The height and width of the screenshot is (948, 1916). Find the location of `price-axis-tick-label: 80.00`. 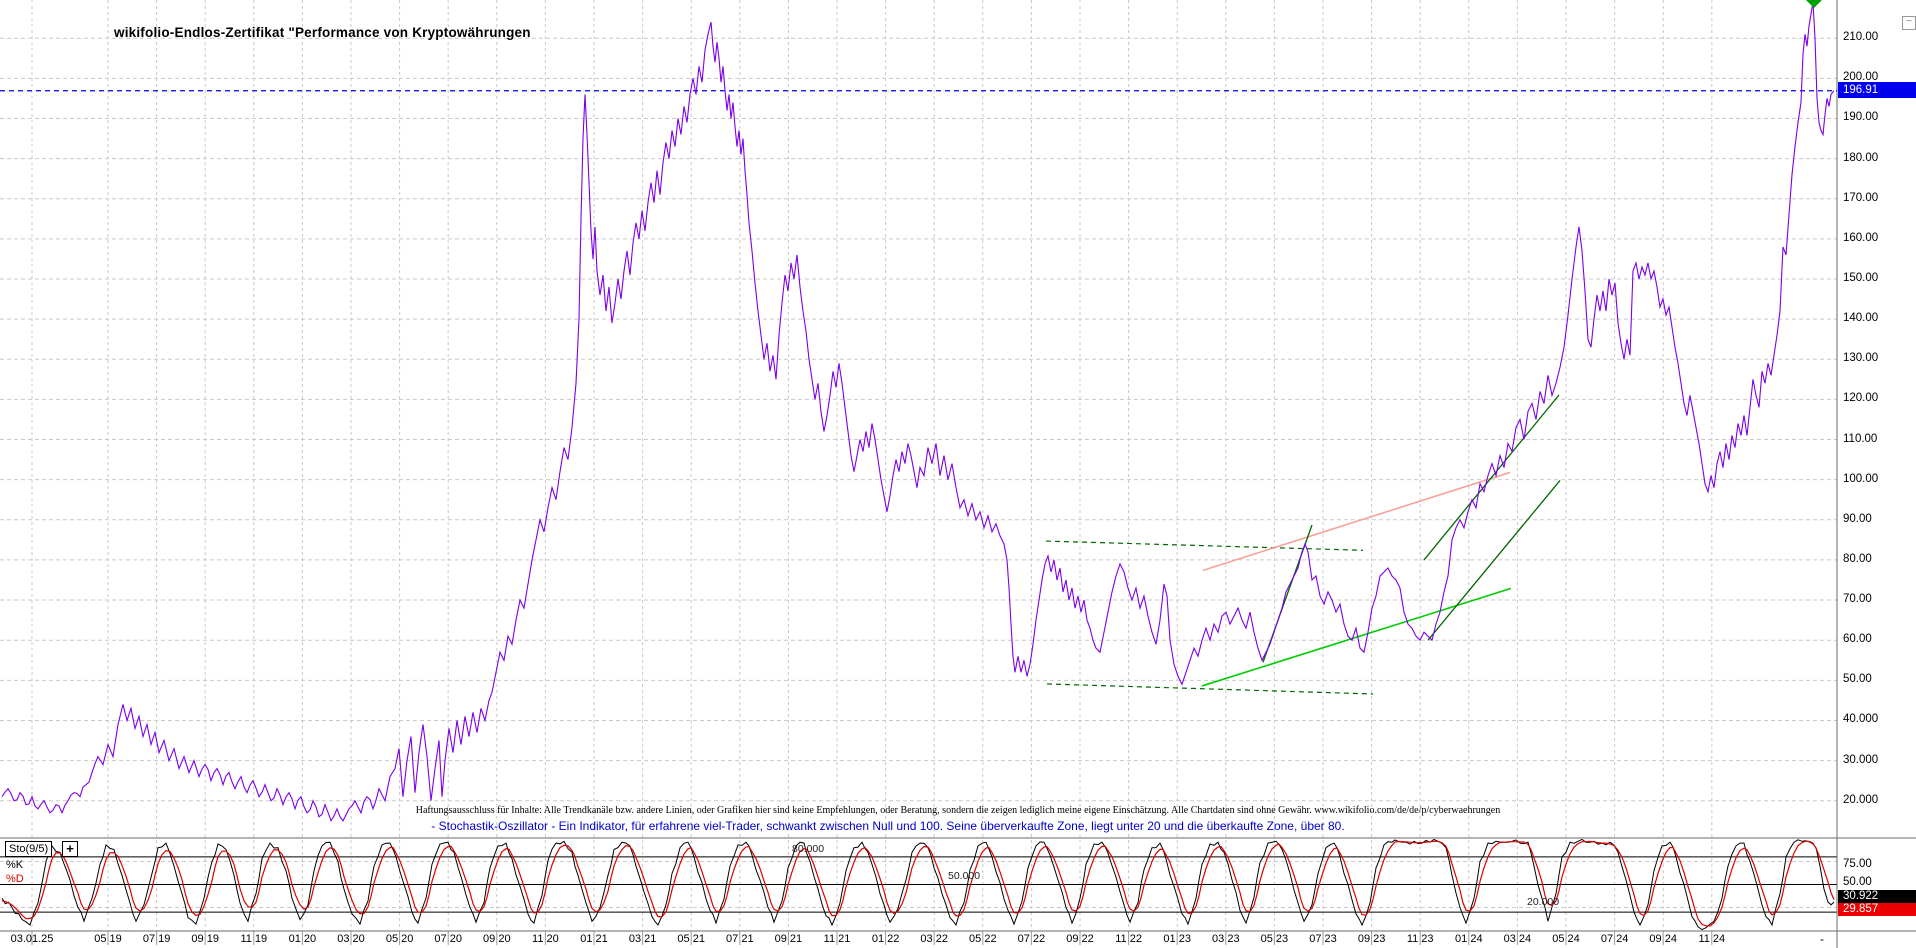

price-axis-tick-label: 80.00 is located at coordinates (1857, 558).